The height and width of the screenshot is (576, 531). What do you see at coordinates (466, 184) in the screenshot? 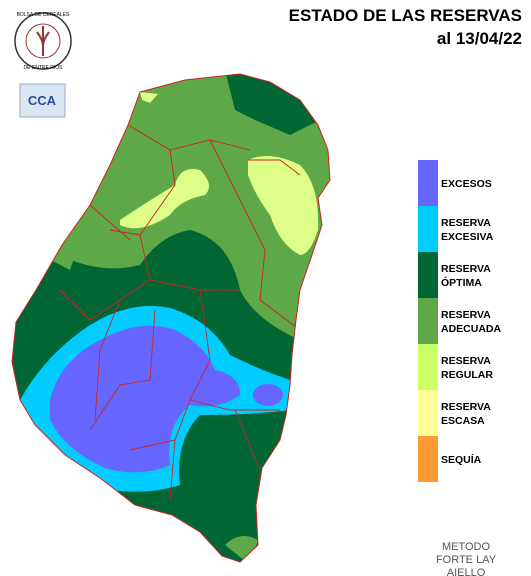
I see `legend-label: EXCESOS` at bounding box center [466, 184].